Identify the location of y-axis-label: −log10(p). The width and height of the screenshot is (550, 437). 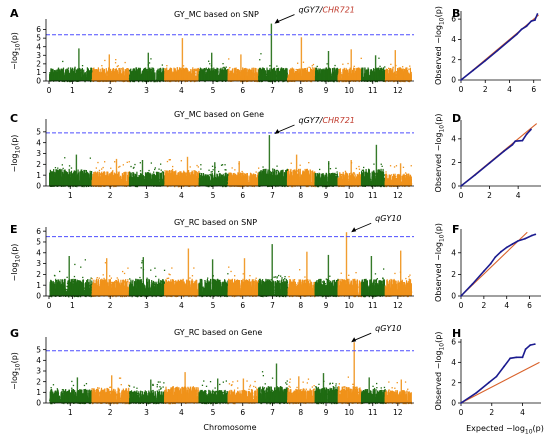
(16, 51).